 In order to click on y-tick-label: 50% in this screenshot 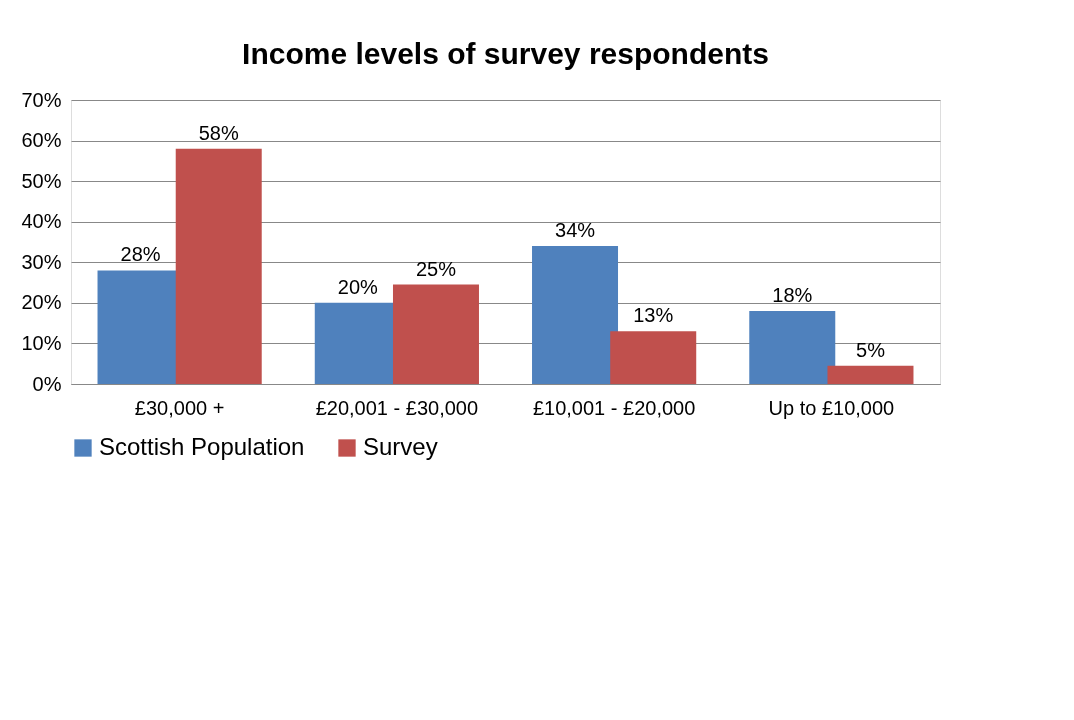, I will do `click(41, 180)`.